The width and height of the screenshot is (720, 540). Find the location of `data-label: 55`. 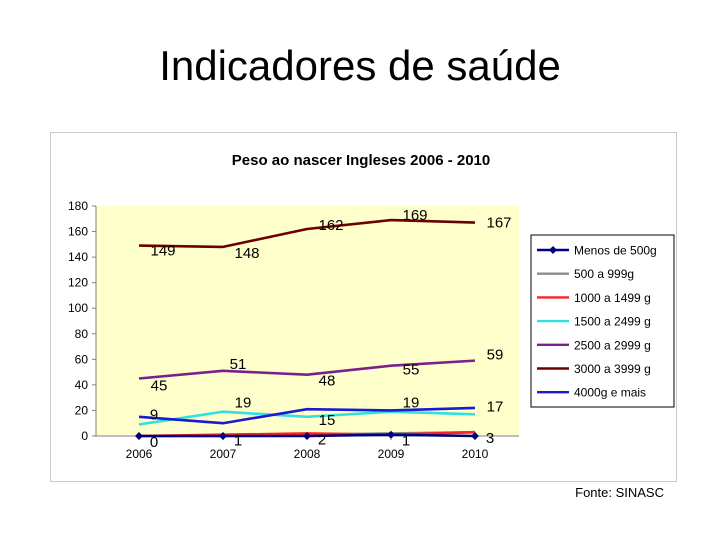

data-label: 55 is located at coordinates (411, 370).